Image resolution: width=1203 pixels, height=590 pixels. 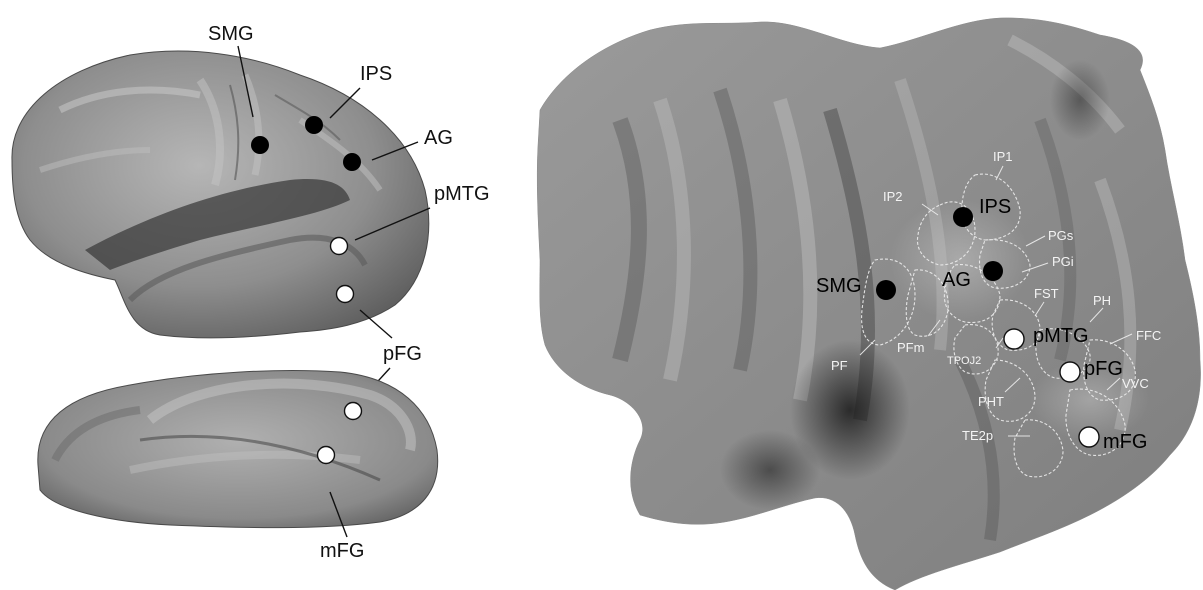 I want to click on ventral-sulcus, so click(x=260, y=458).